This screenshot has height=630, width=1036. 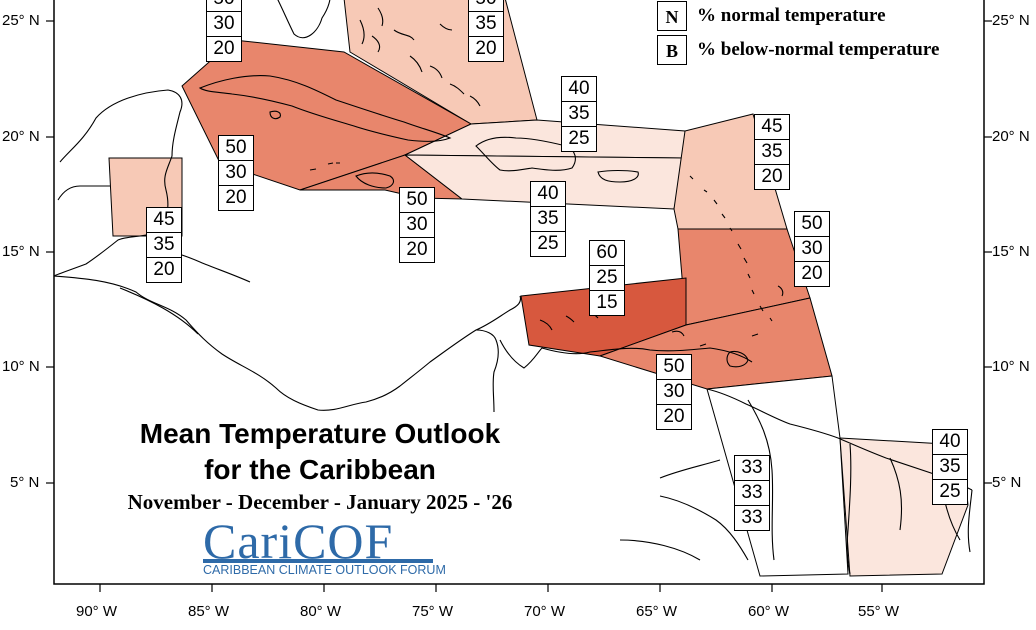 What do you see at coordinates (433, 611) in the screenshot?
I see `lon-label: 75° W` at bounding box center [433, 611].